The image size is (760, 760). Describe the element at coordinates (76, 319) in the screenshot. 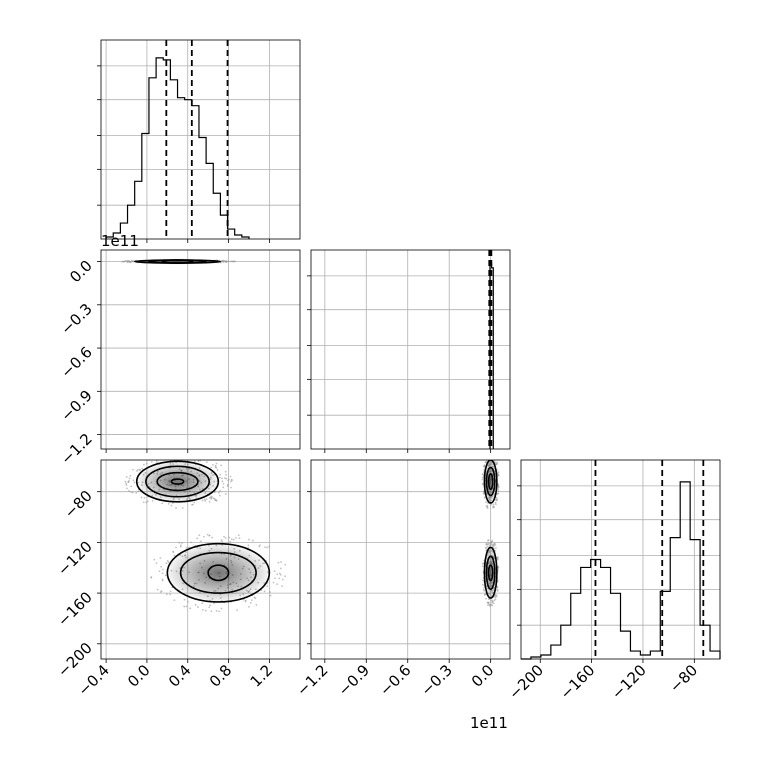

I see `y-tick-label: −0.3` at that location.